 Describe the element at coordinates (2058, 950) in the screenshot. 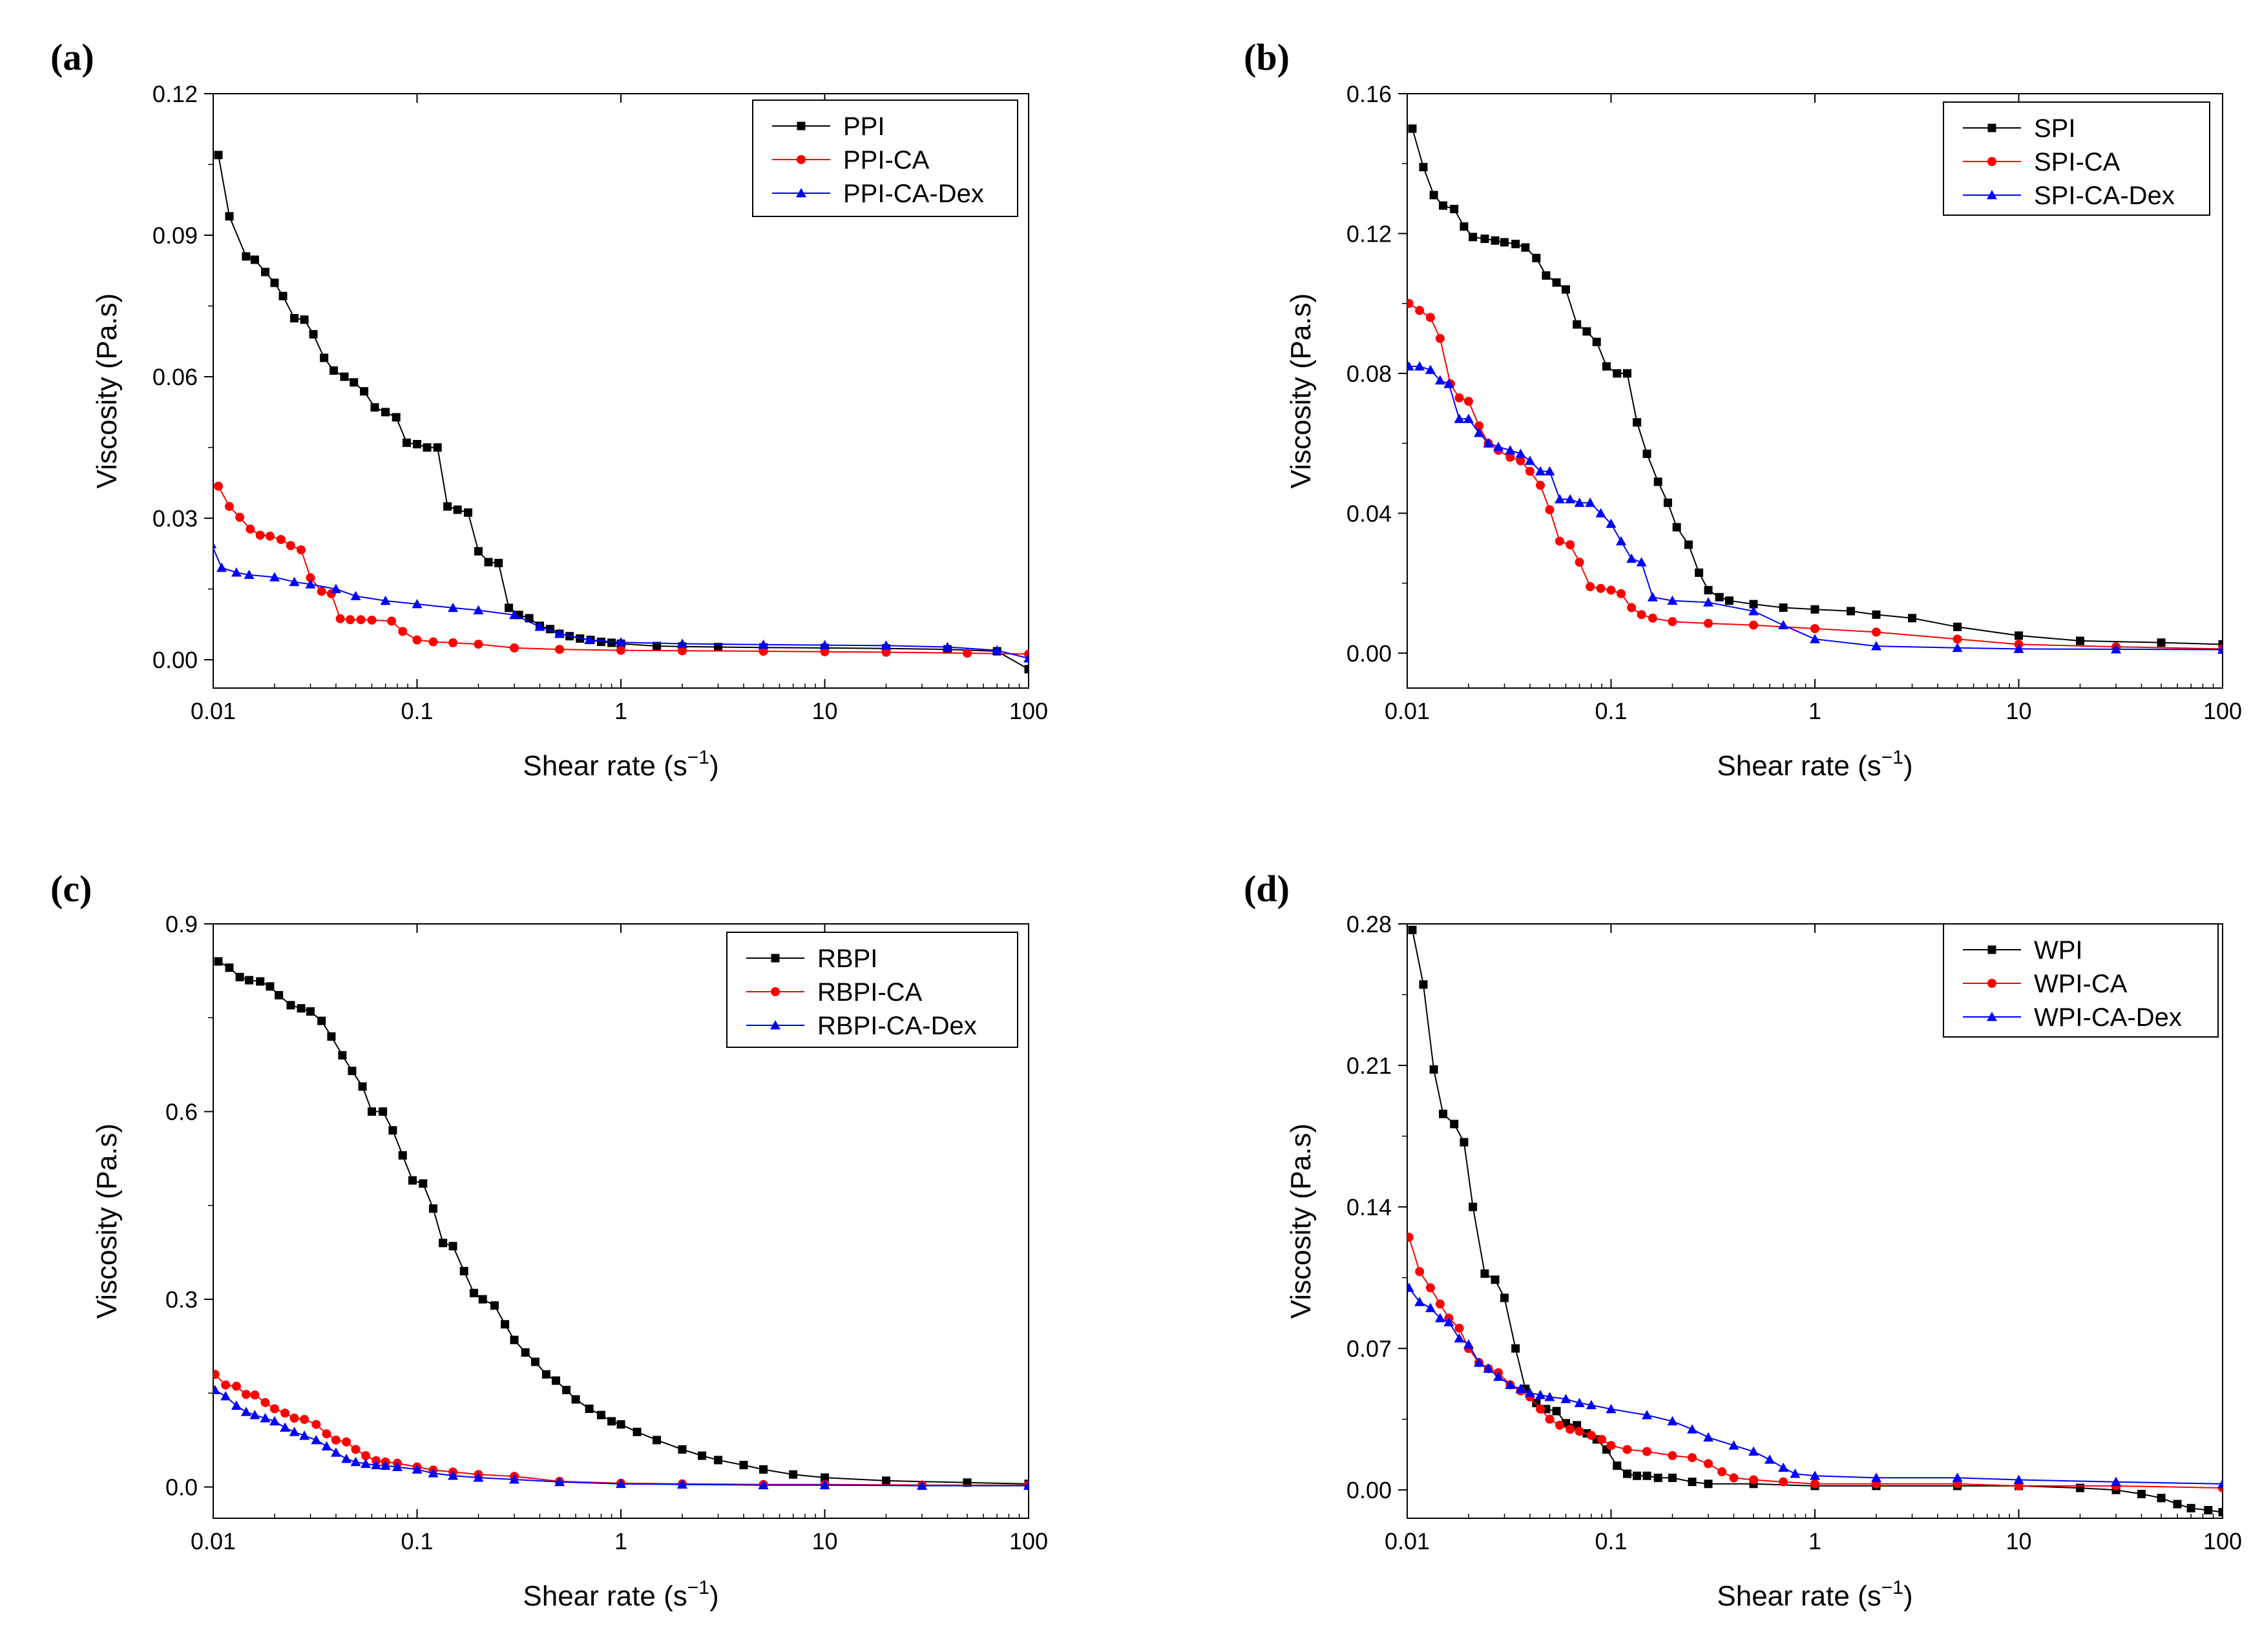

I see `legend-label-d-0: WPI` at that location.